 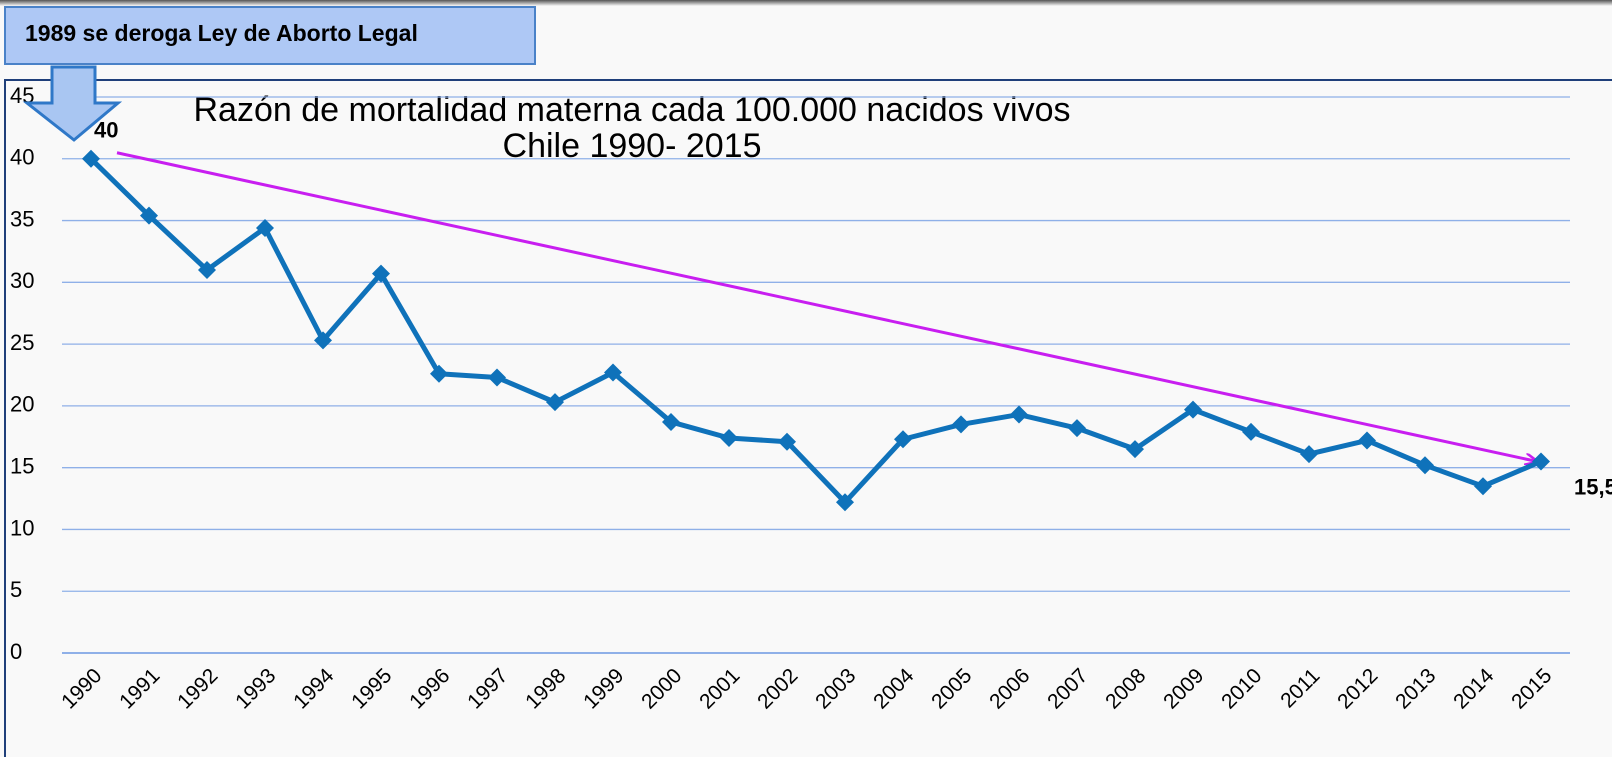 I want to click on x-tick-label: 1993, so click(x=255, y=688).